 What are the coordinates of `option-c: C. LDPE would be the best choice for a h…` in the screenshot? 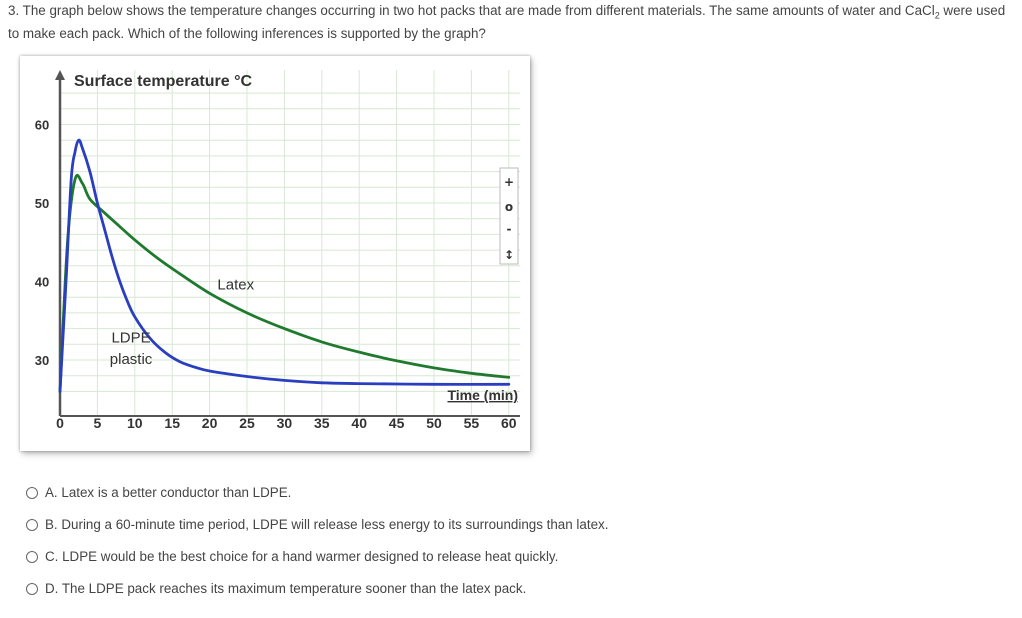 It's located at (376, 565).